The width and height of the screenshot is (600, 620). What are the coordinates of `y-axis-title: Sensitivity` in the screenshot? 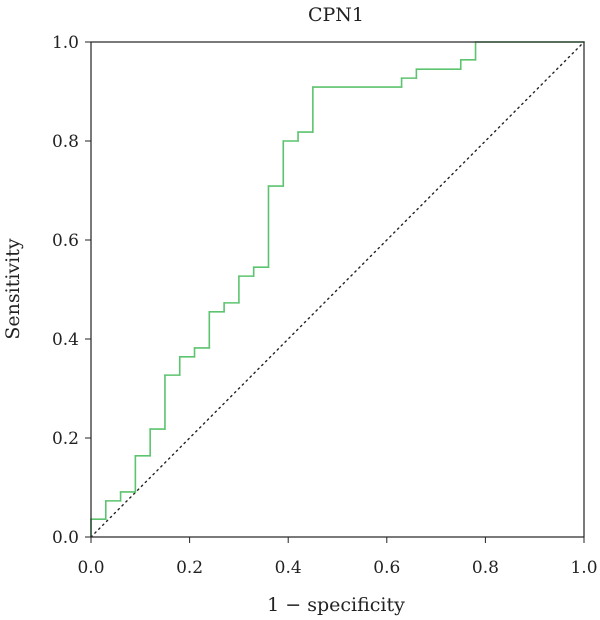 It's located at (13, 288).